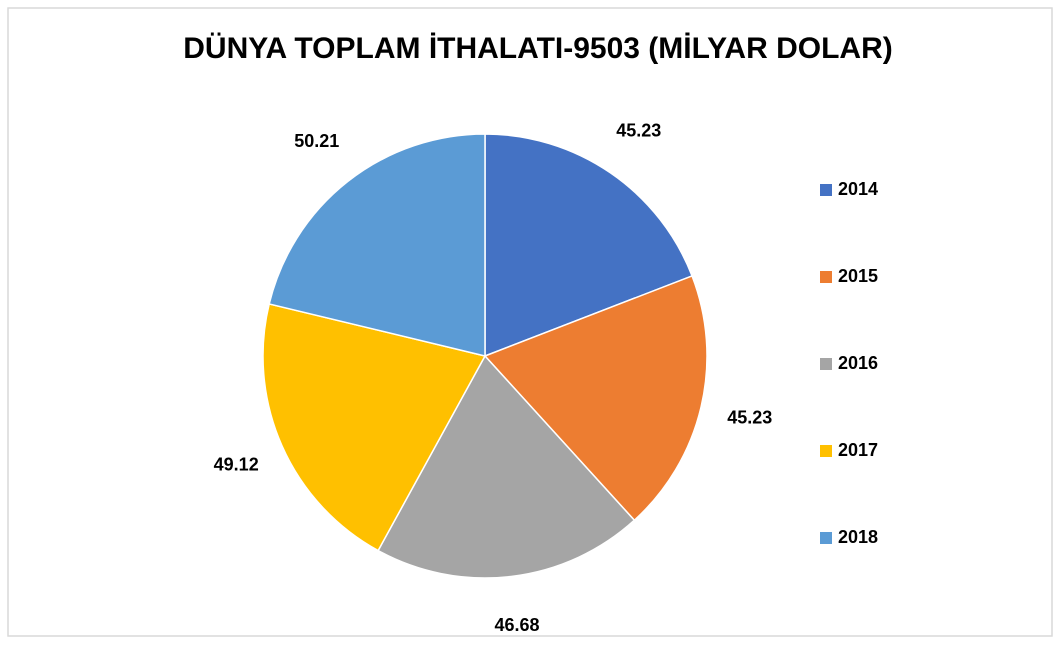 The height and width of the screenshot is (646, 1062). I want to click on data-label: 46.68, so click(516, 625).